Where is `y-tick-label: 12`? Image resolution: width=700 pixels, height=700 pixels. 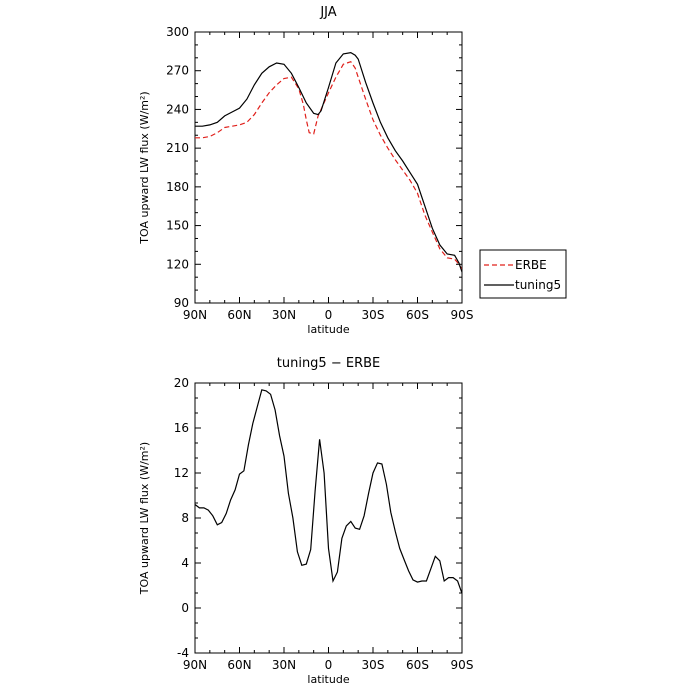 y-tick-label: 12 is located at coordinates (181, 473).